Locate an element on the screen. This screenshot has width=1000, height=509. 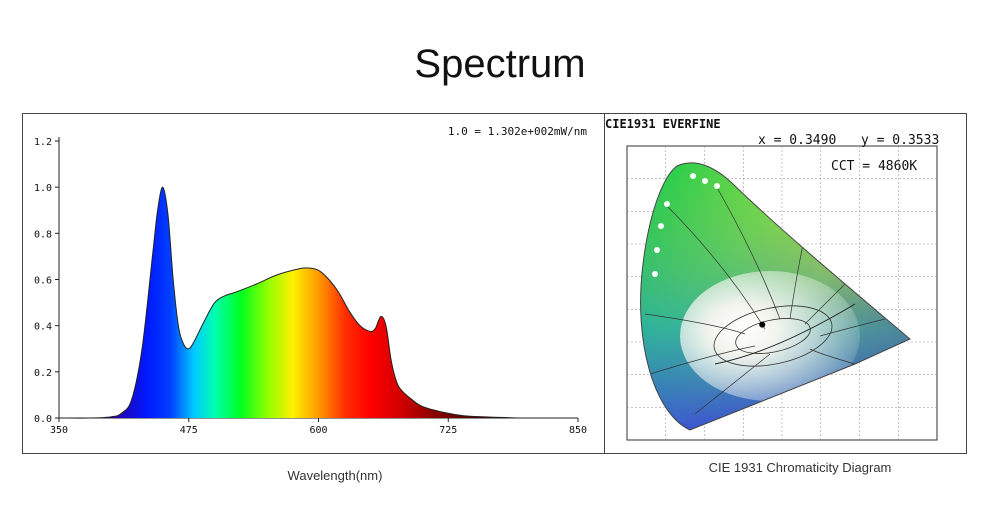
y-tick-label: 1.2 is located at coordinates (43, 142).